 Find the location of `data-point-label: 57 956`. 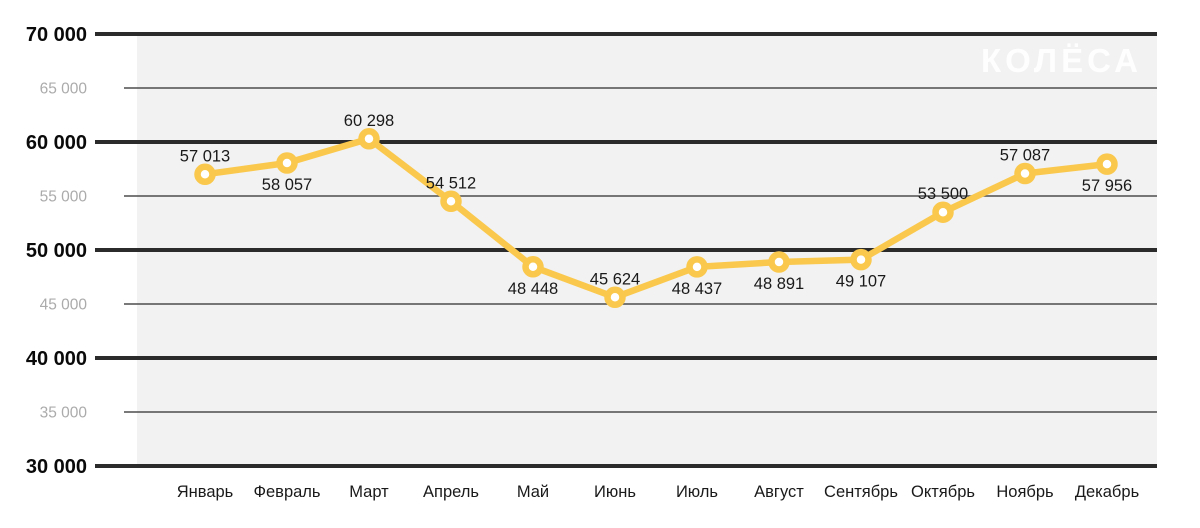

data-point-label: 57 956 is located at coordinates (1107, 186).